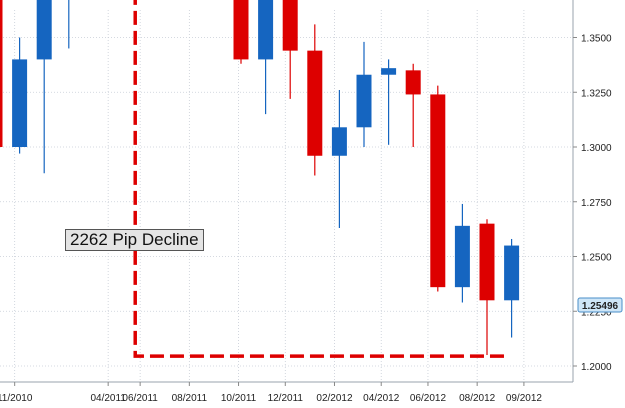 This screenshot has width=625, height=408. I want to click on x-tick-label: 08/2012, so click(477, 398).